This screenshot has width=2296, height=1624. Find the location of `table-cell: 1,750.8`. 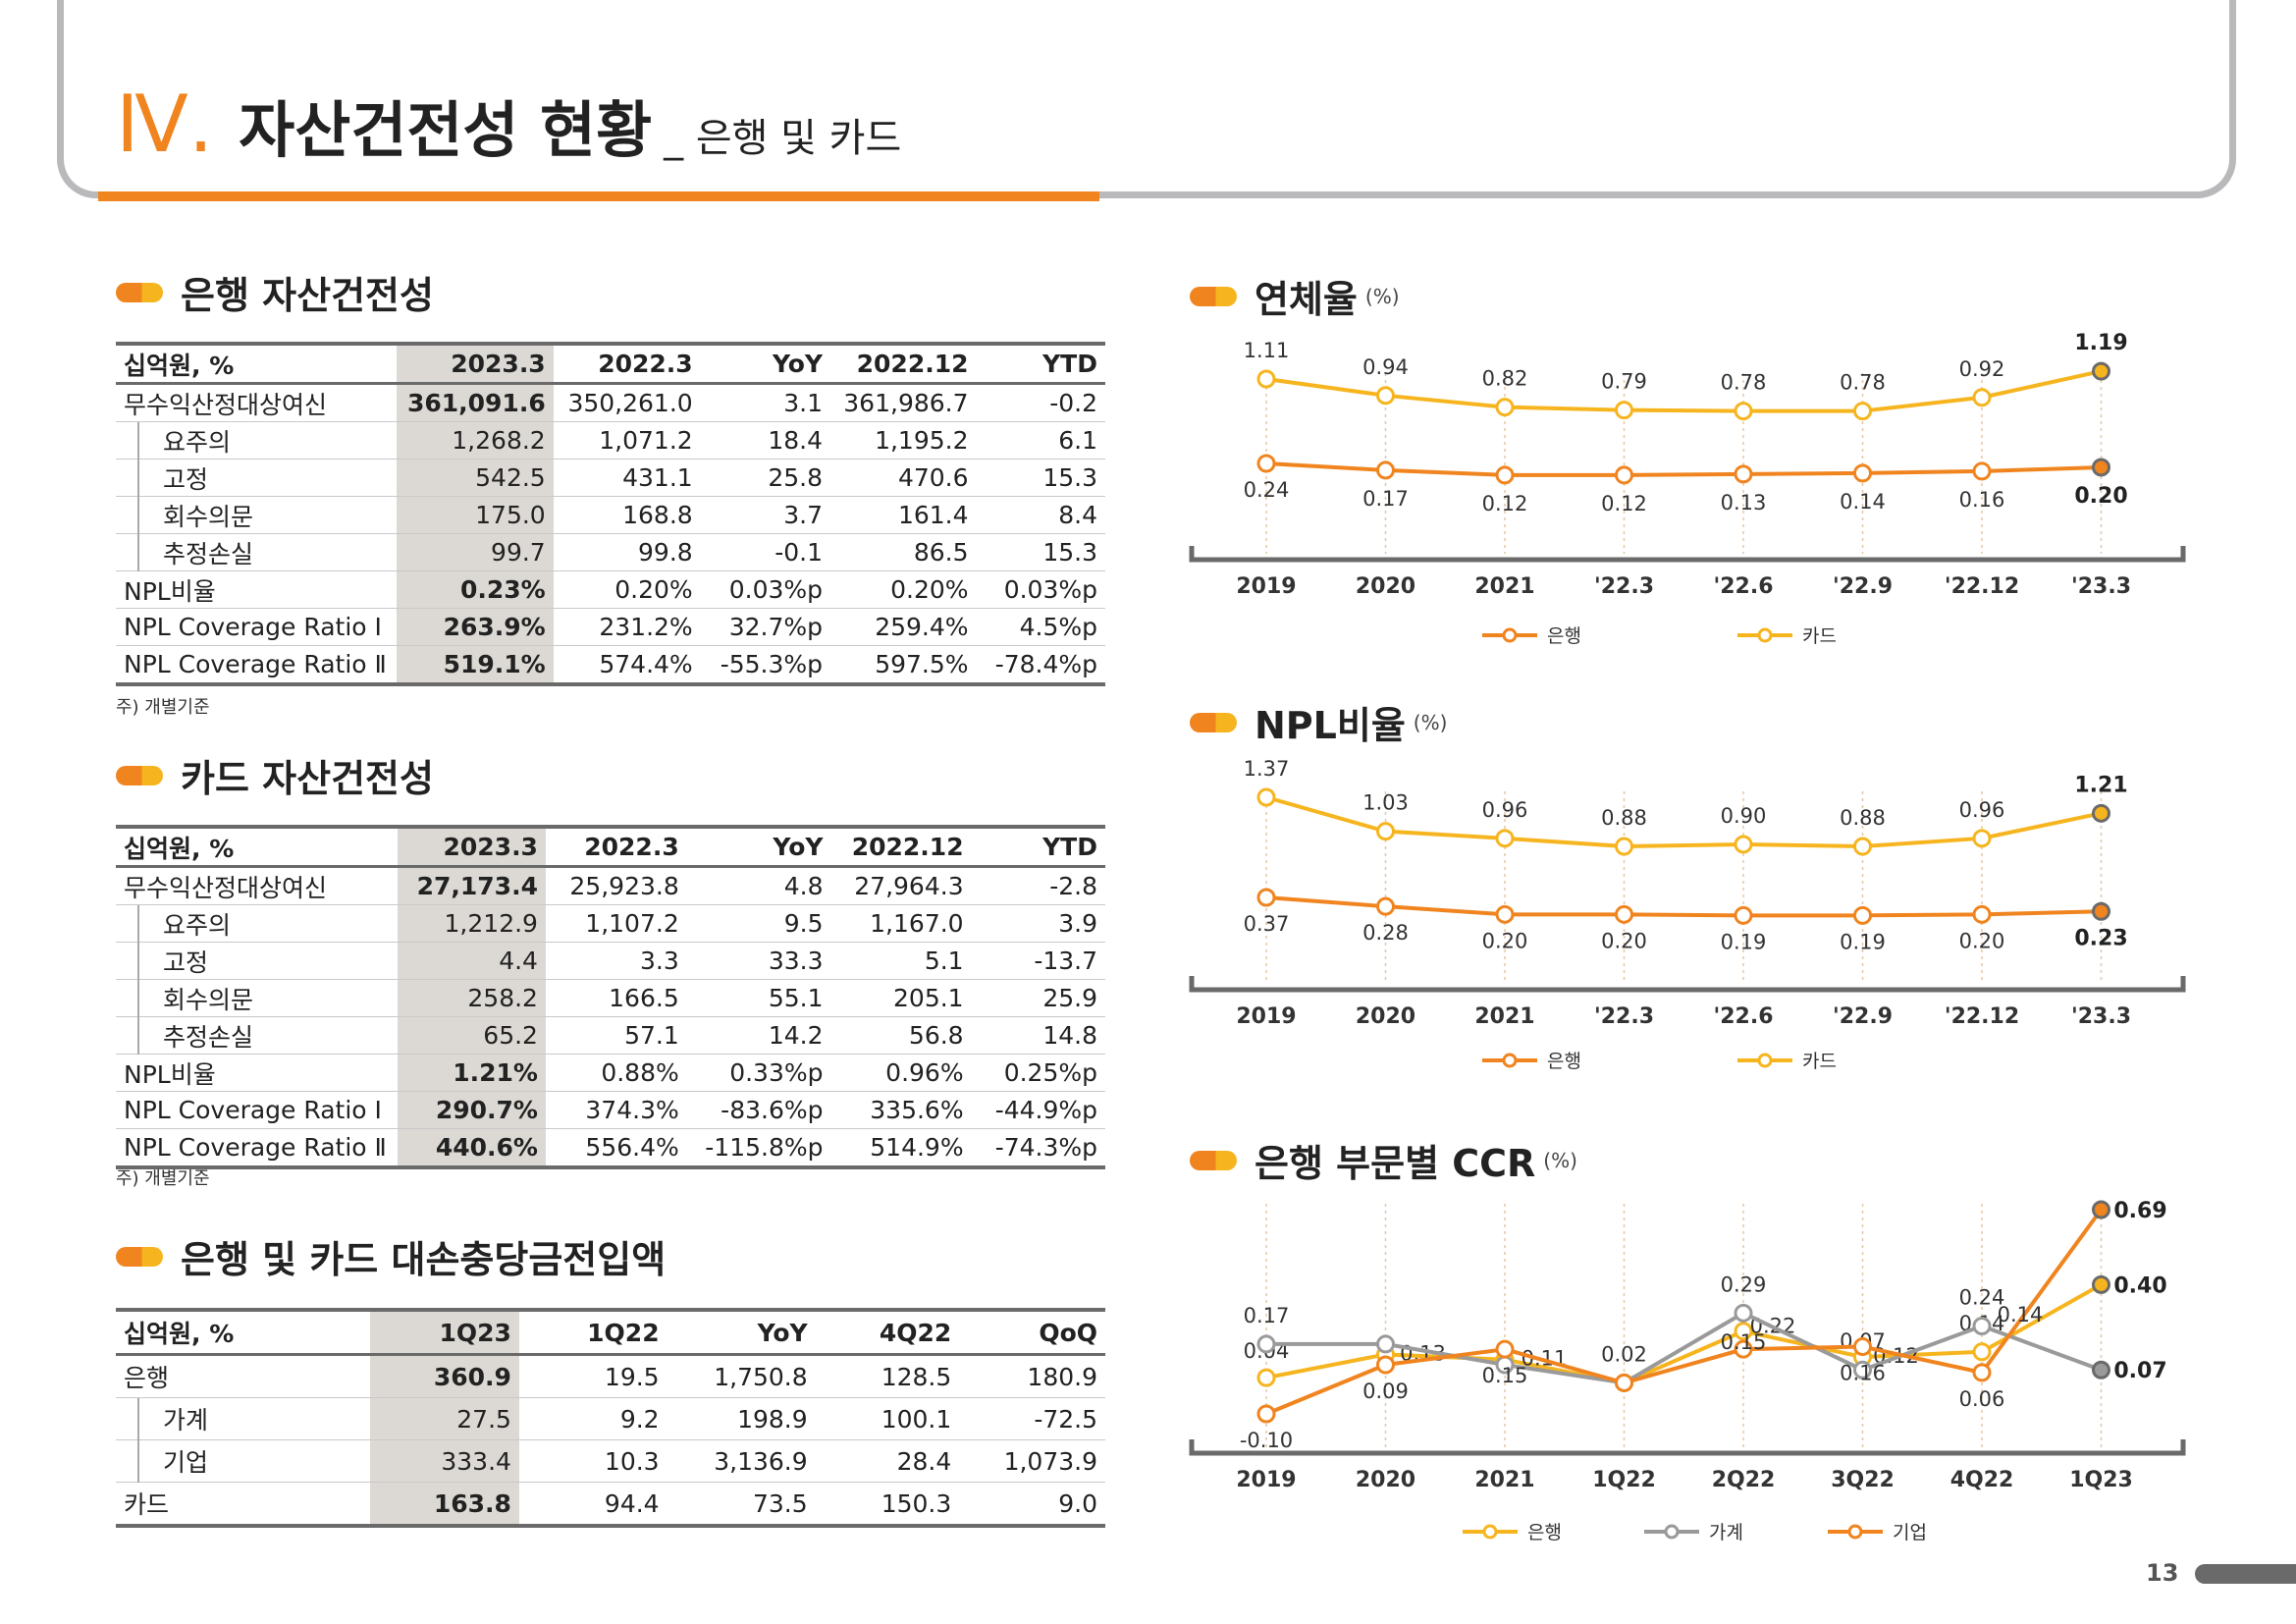

table-cell: 1,750.8 is located at coordinates (741, 1376).